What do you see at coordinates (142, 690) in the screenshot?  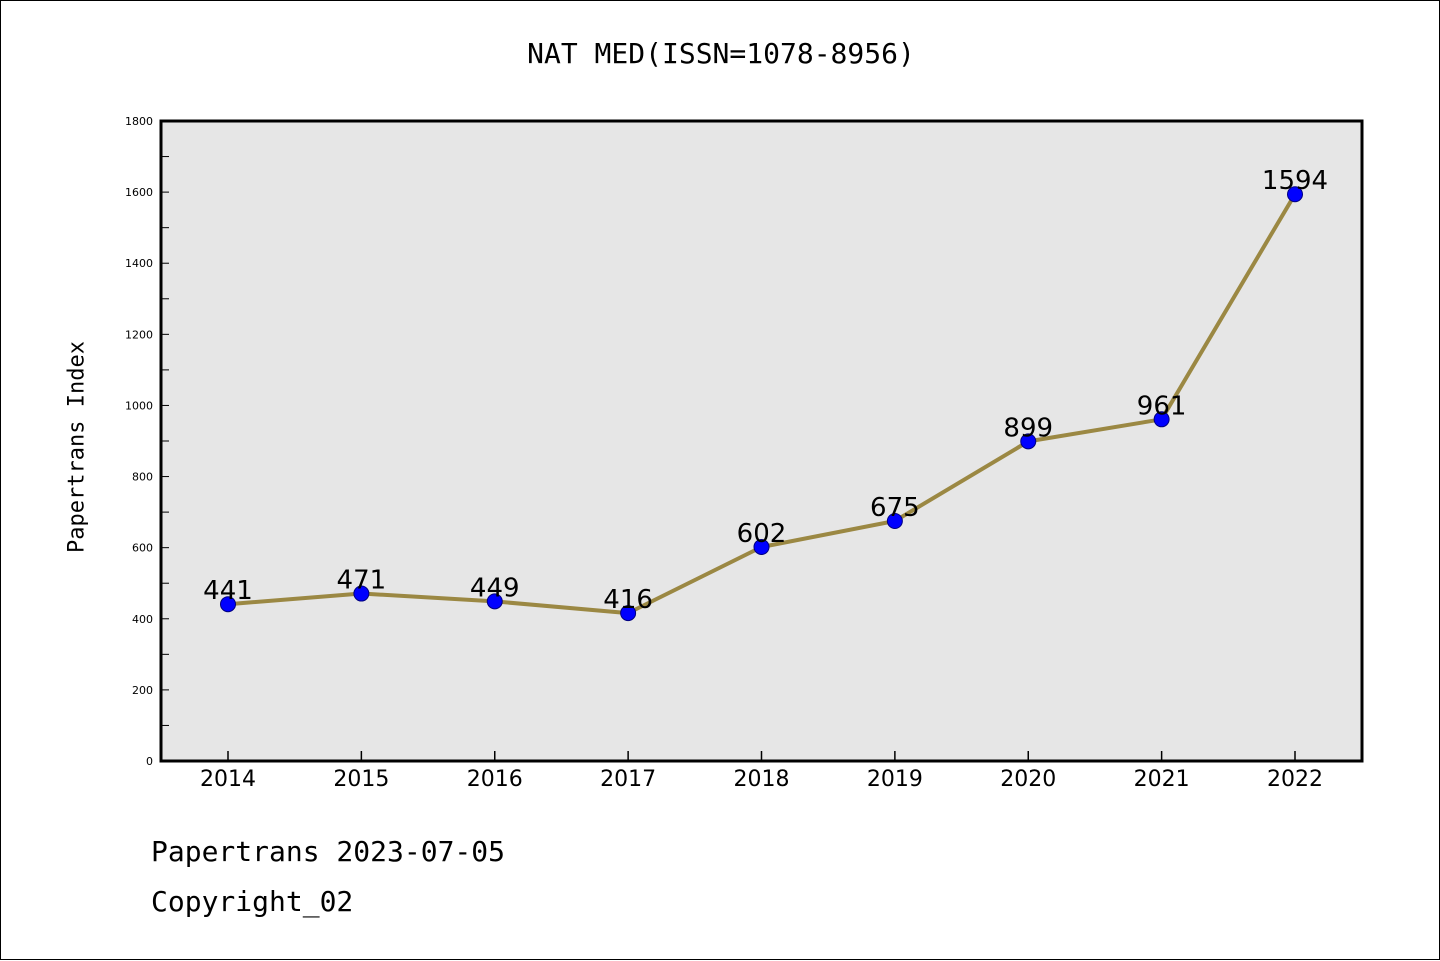 I see `y-tick-label: 200` at bounding box center [142, 690].